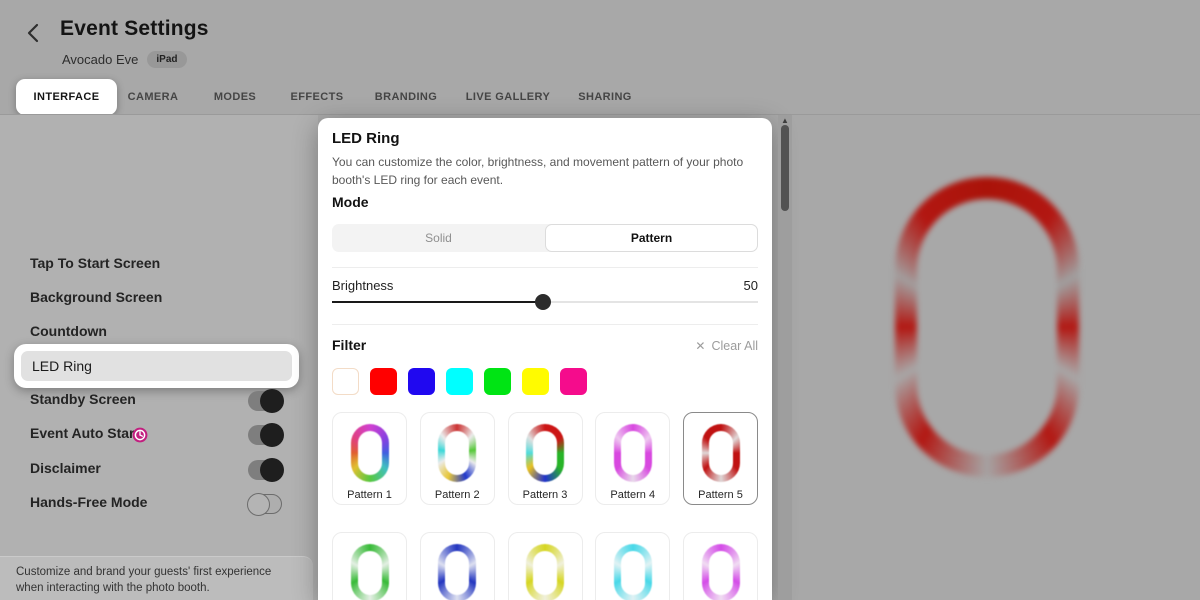 The width and height of the screenshot is (1200, 600). Describe the element at coordinates (266, 401) in the screenshot. I see `standby-toggle` at that location.